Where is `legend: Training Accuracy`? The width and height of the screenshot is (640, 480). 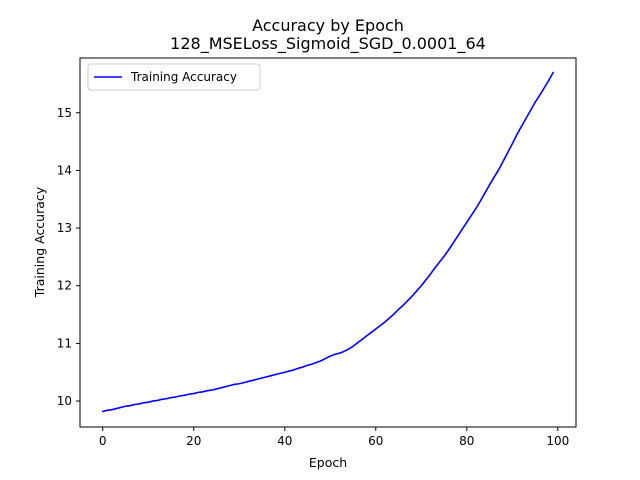
legend: Training Accuracy is located at coordinates (174, 77).